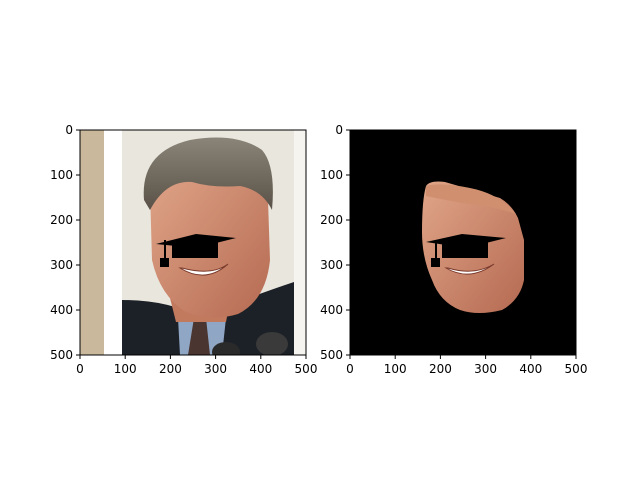 The width and height of the screenshot is (640, 480). Describe the element at coordinates (215, 369) in the screenshot. I see `x-tick-label-original: 300` at that location.